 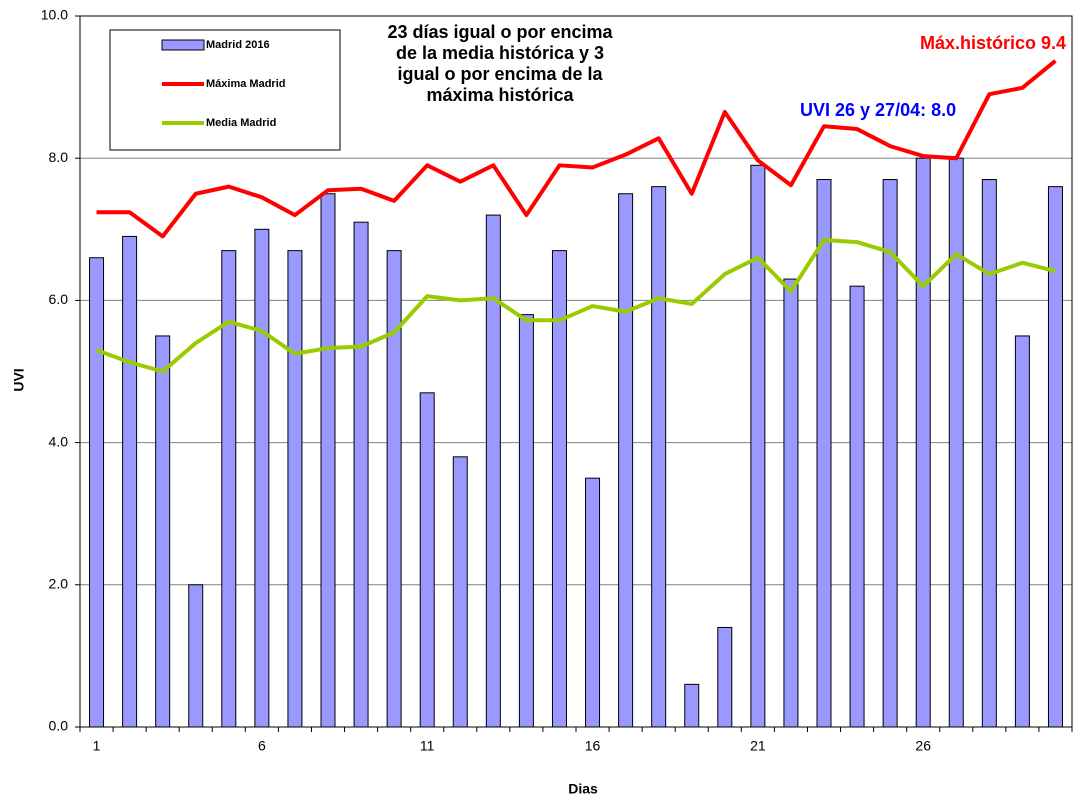 What do you see at coordinates (758, 746) in the screenshot?
I see `x-tick-label: 21` at bounding box center [758, 746].